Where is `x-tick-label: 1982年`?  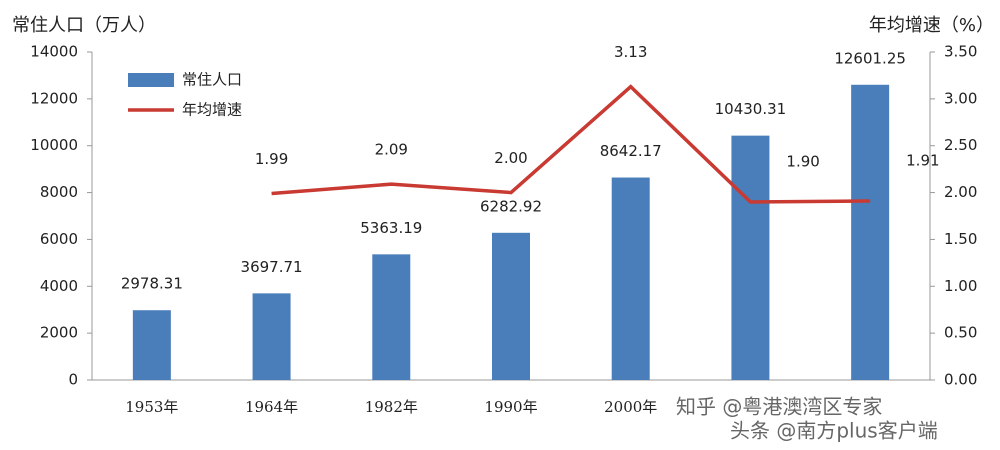 x-tick-label: 1982年 is located at coordinates (391, 407).